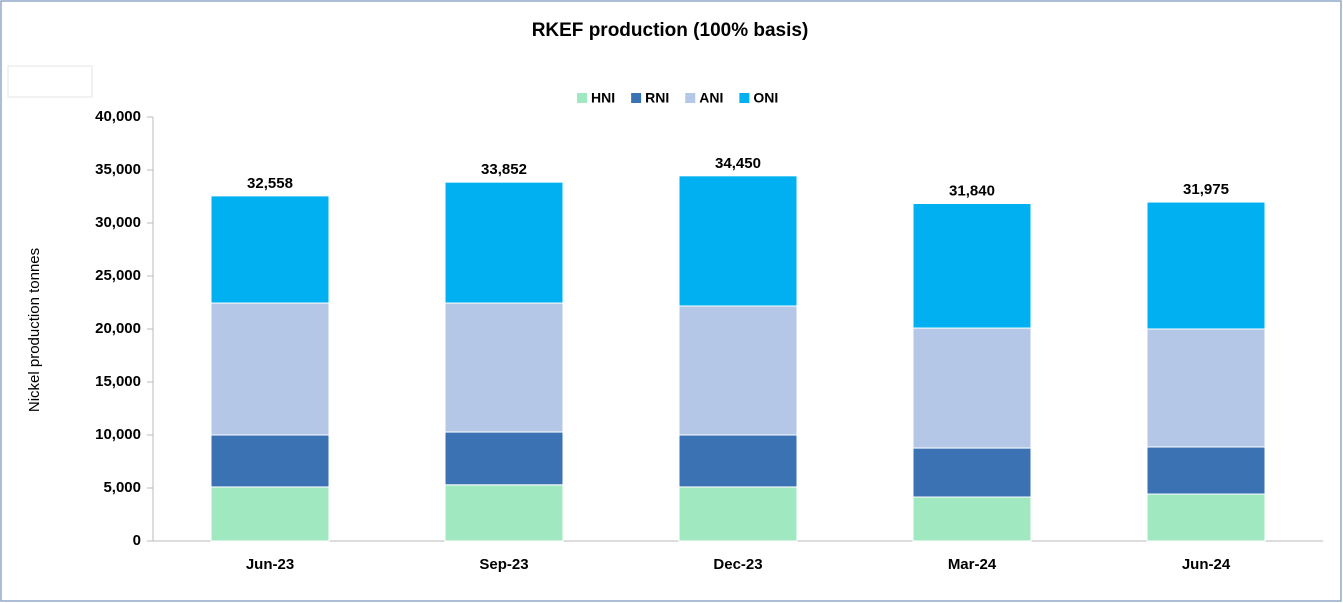 The image size is (1343, 603). I want to click on legend-label: RNI, so click(657, 98).